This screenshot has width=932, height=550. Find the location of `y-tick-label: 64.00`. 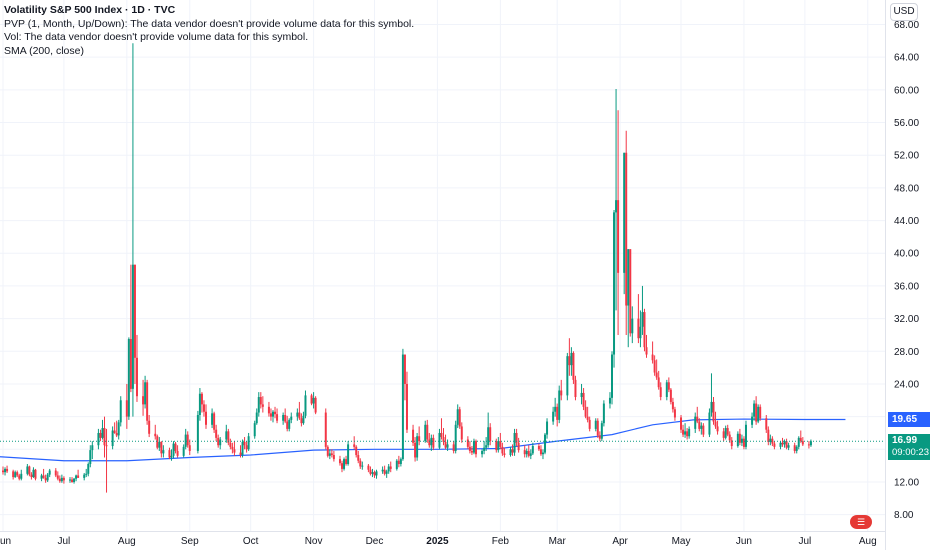

y-tick-label: 64.00 is located at coordinates (906, 58).